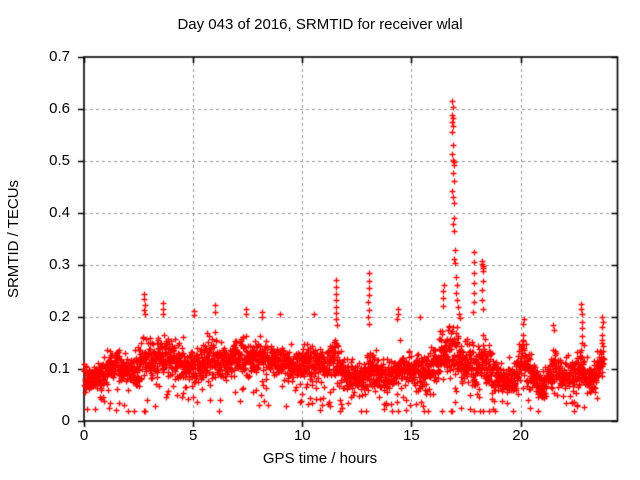 This screenshot has height=480, width=640. Describe the element at coordinates (84, 435) in the screenshot. I see `x-tick-label: 0` at that location.